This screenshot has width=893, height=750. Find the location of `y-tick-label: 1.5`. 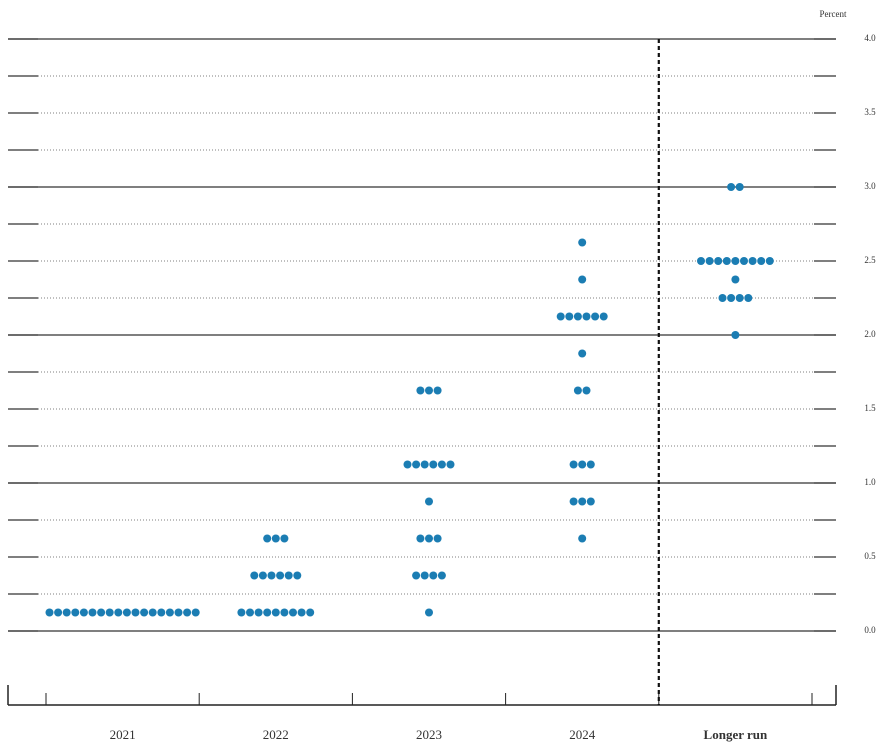

y-tick-label: 1.5 is located at coordinates (870, 408).